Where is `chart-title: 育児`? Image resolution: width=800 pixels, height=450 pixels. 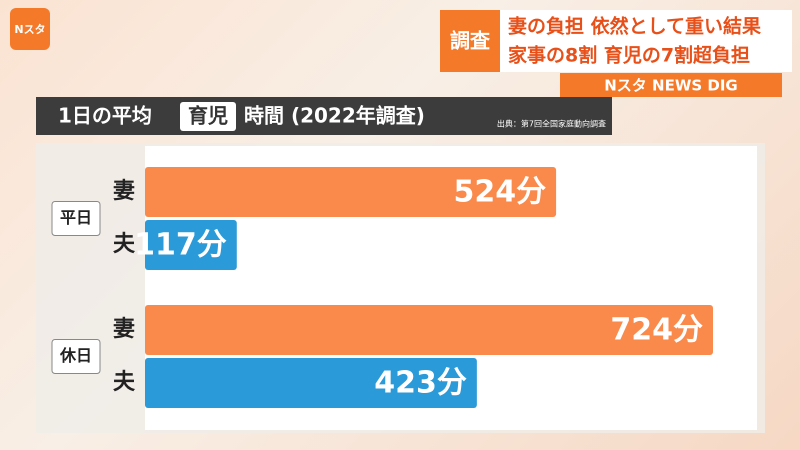 chart-title: 育児 is located at coordinates (208, 116).